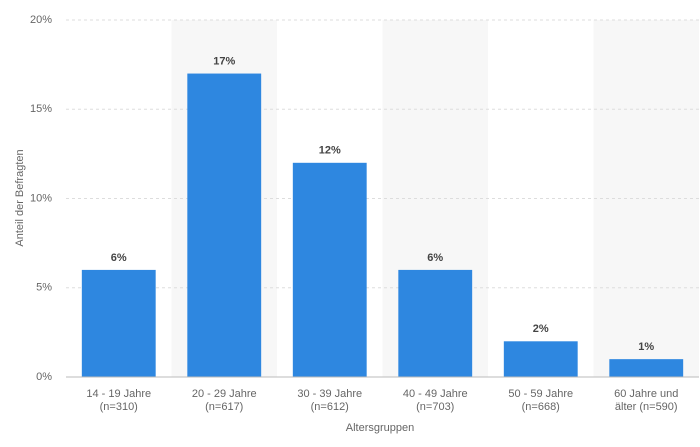  Describe the element at coordinates (44, 377) in the screenshot. I see `y-tick-label: 0%` at that location.